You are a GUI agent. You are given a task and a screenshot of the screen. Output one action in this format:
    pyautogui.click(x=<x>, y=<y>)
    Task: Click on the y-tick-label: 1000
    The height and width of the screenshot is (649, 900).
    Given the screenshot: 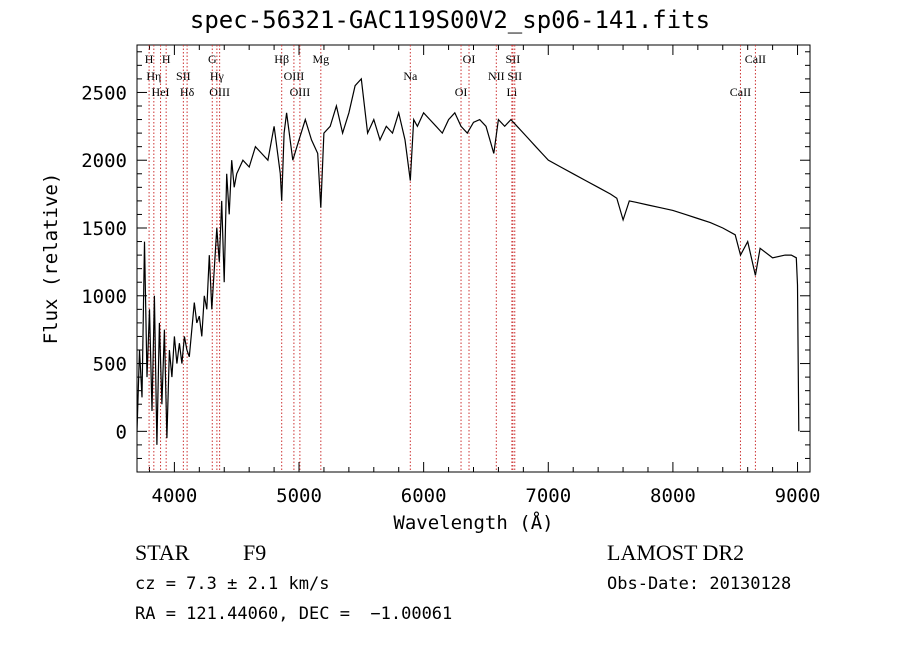 What is the action you would take?
    pyautogui.click(x=104, y=297)
    